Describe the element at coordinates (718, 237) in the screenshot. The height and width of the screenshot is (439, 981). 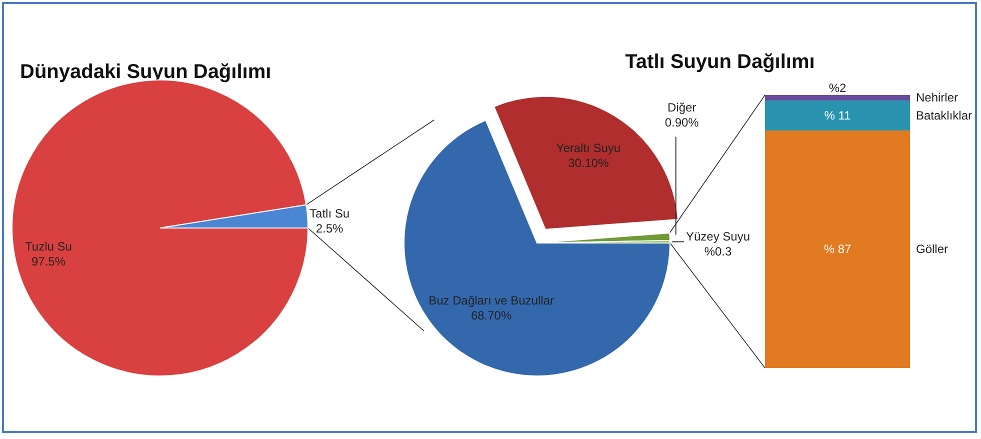
I see `slice-label: Yüzey Suyu` at that location.